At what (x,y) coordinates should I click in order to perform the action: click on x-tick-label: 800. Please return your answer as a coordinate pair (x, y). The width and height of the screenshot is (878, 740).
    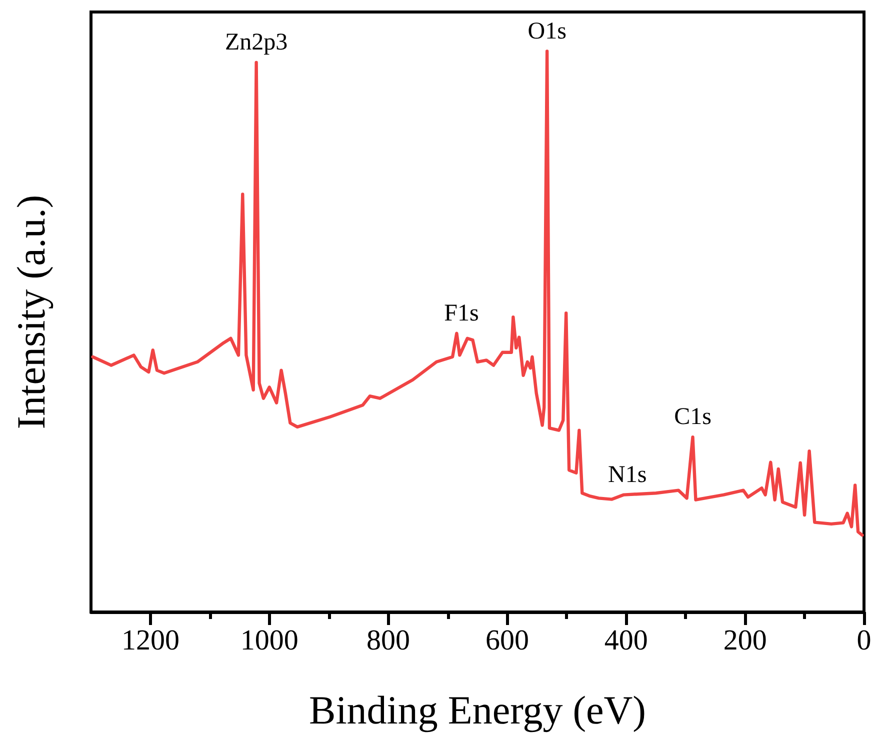
    Looking at the image, I should click on (388, 640).